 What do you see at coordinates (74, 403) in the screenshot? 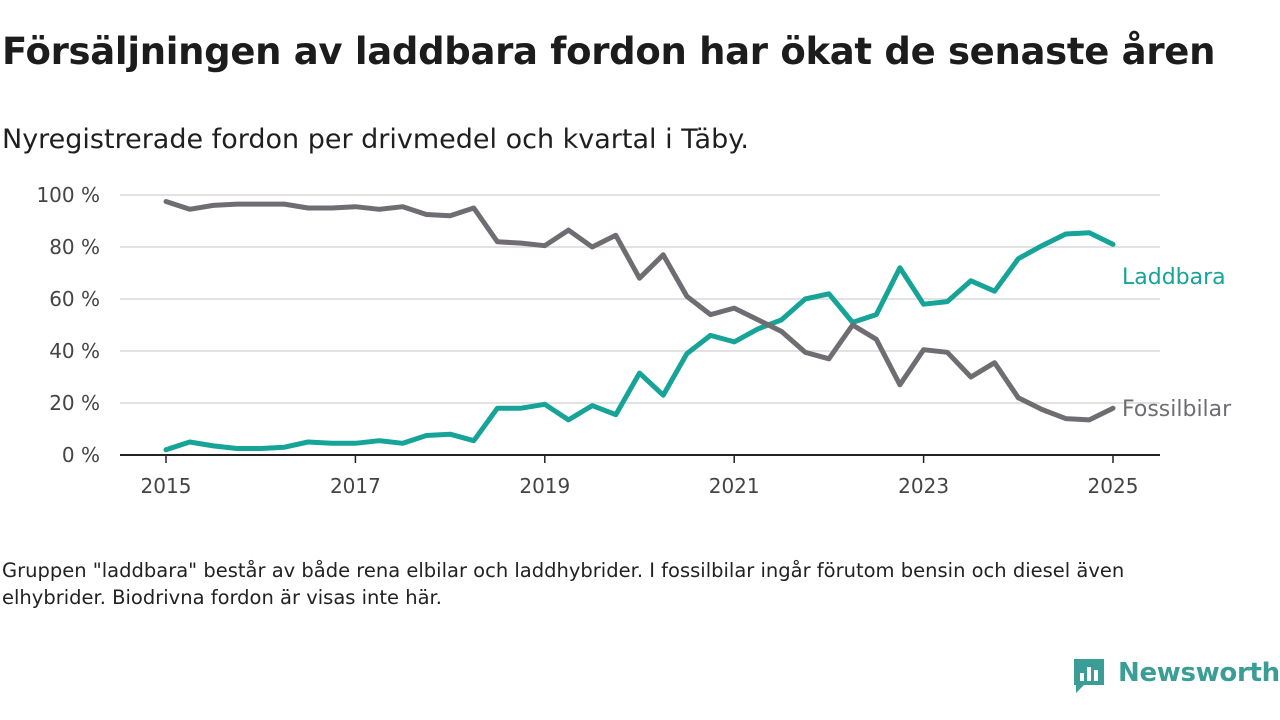
I see `y-tick-label: 20 %` at bounding box center [74, 403].